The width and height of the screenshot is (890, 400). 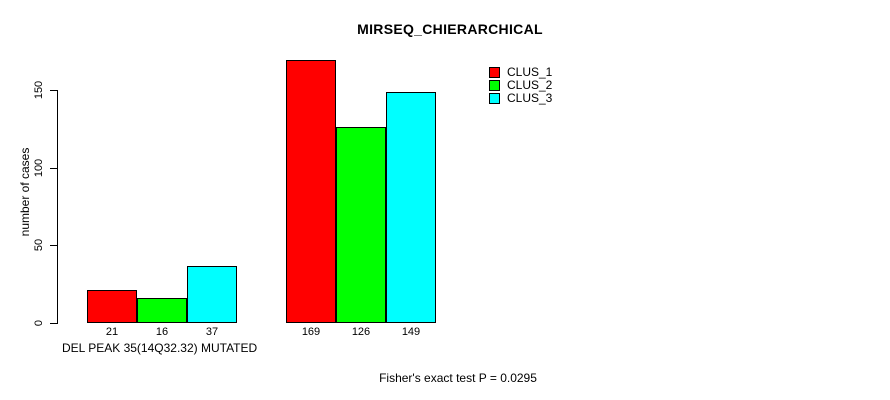 What do you see at coordinates (160, 348) in the screenshot?
I see `x-axis-label: DEL PEAK 35(14Q32.32) MUTATED` at bounding box center [160, 348].